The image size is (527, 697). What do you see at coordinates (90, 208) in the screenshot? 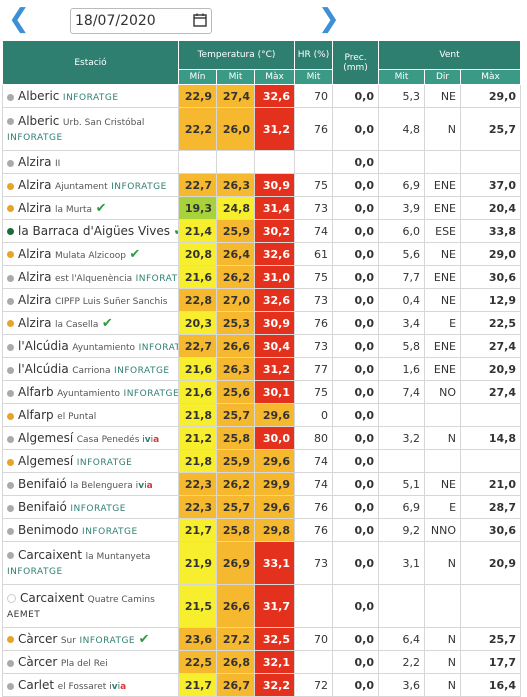
I see `station-cell: Alzira la Murta ✔` at bounding box center [90, 208].